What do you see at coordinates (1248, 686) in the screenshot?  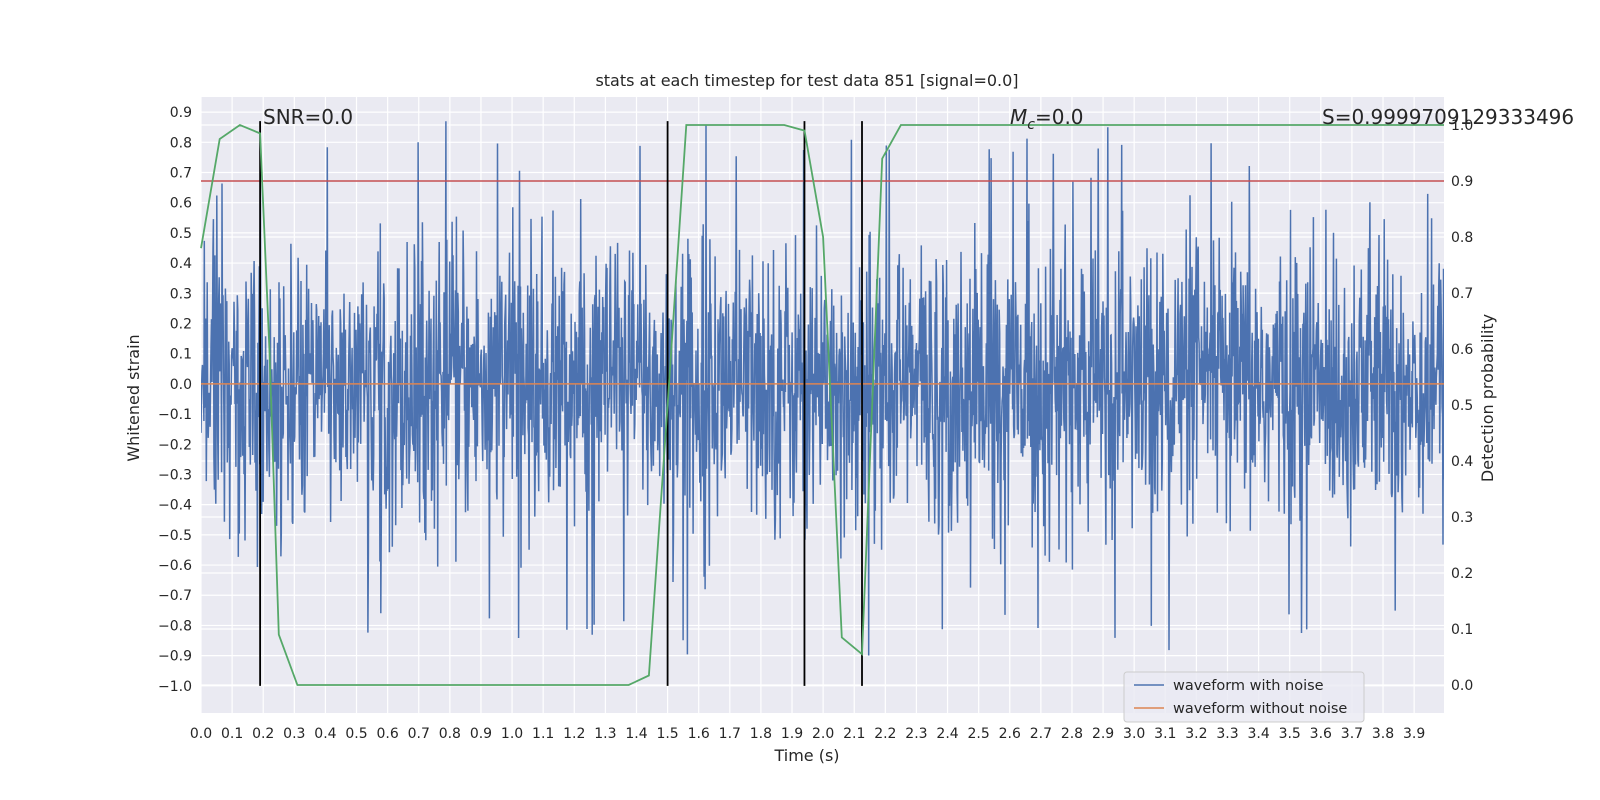 I see `legend-label-noise: waveform with noise` at bounding box center [1248, 686].